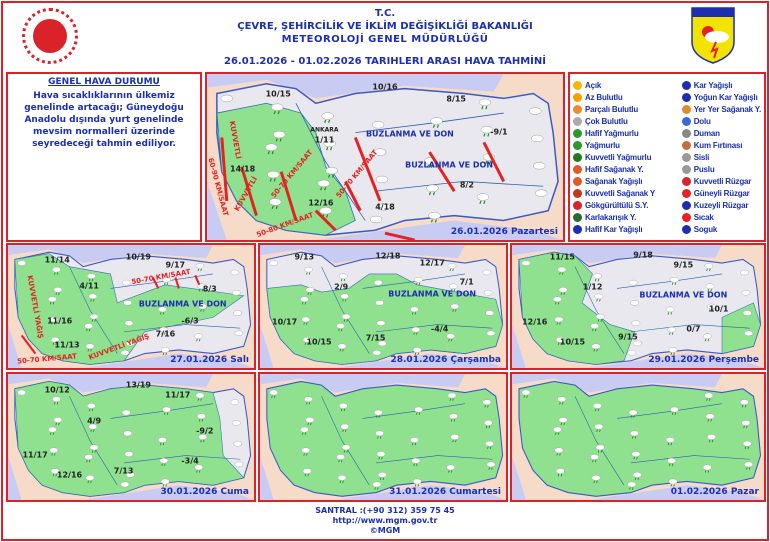 The height and width of the screenshot is (542, 770). I want to click on temperature-label: 12/17, so click(432, 263).